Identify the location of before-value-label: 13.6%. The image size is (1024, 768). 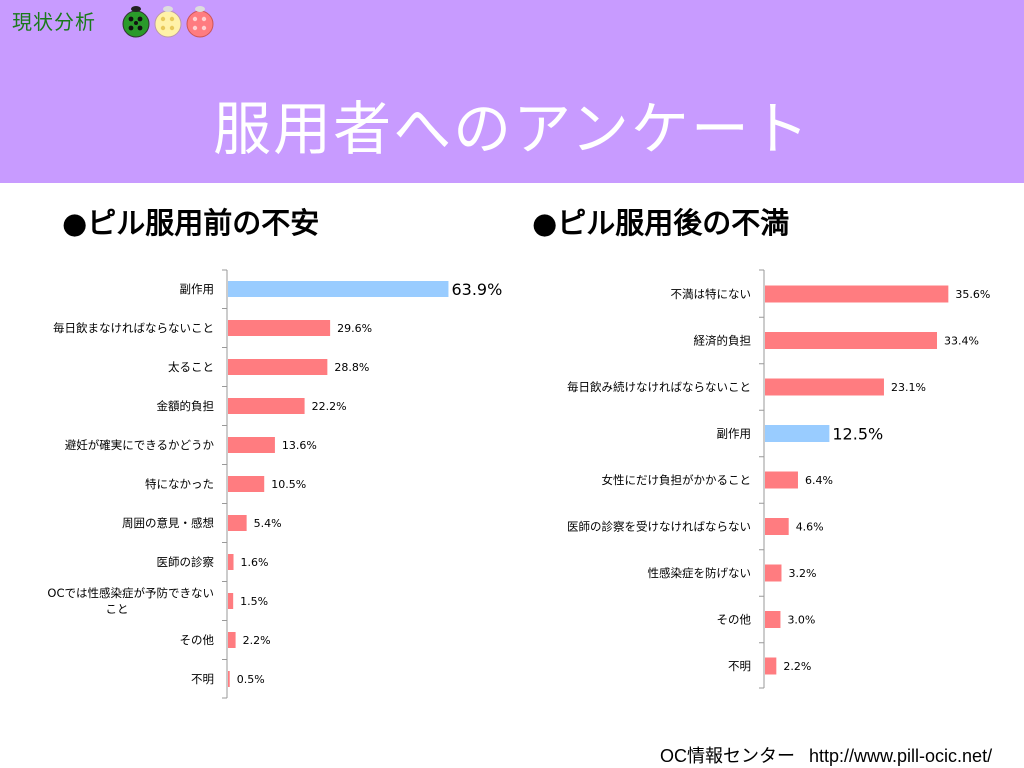
(299, 445).